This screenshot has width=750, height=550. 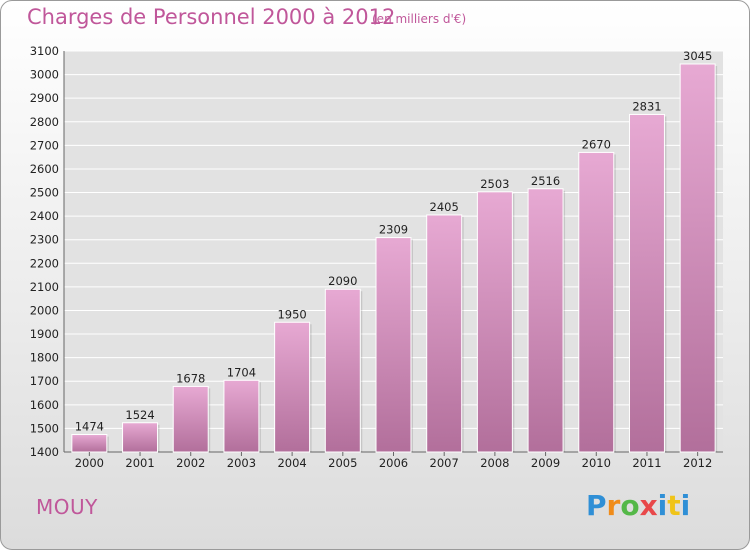 What do you see at coordinates (342, 281) in the screenshot?
I see `data-label: 2090` at bounding box center [342, 281].